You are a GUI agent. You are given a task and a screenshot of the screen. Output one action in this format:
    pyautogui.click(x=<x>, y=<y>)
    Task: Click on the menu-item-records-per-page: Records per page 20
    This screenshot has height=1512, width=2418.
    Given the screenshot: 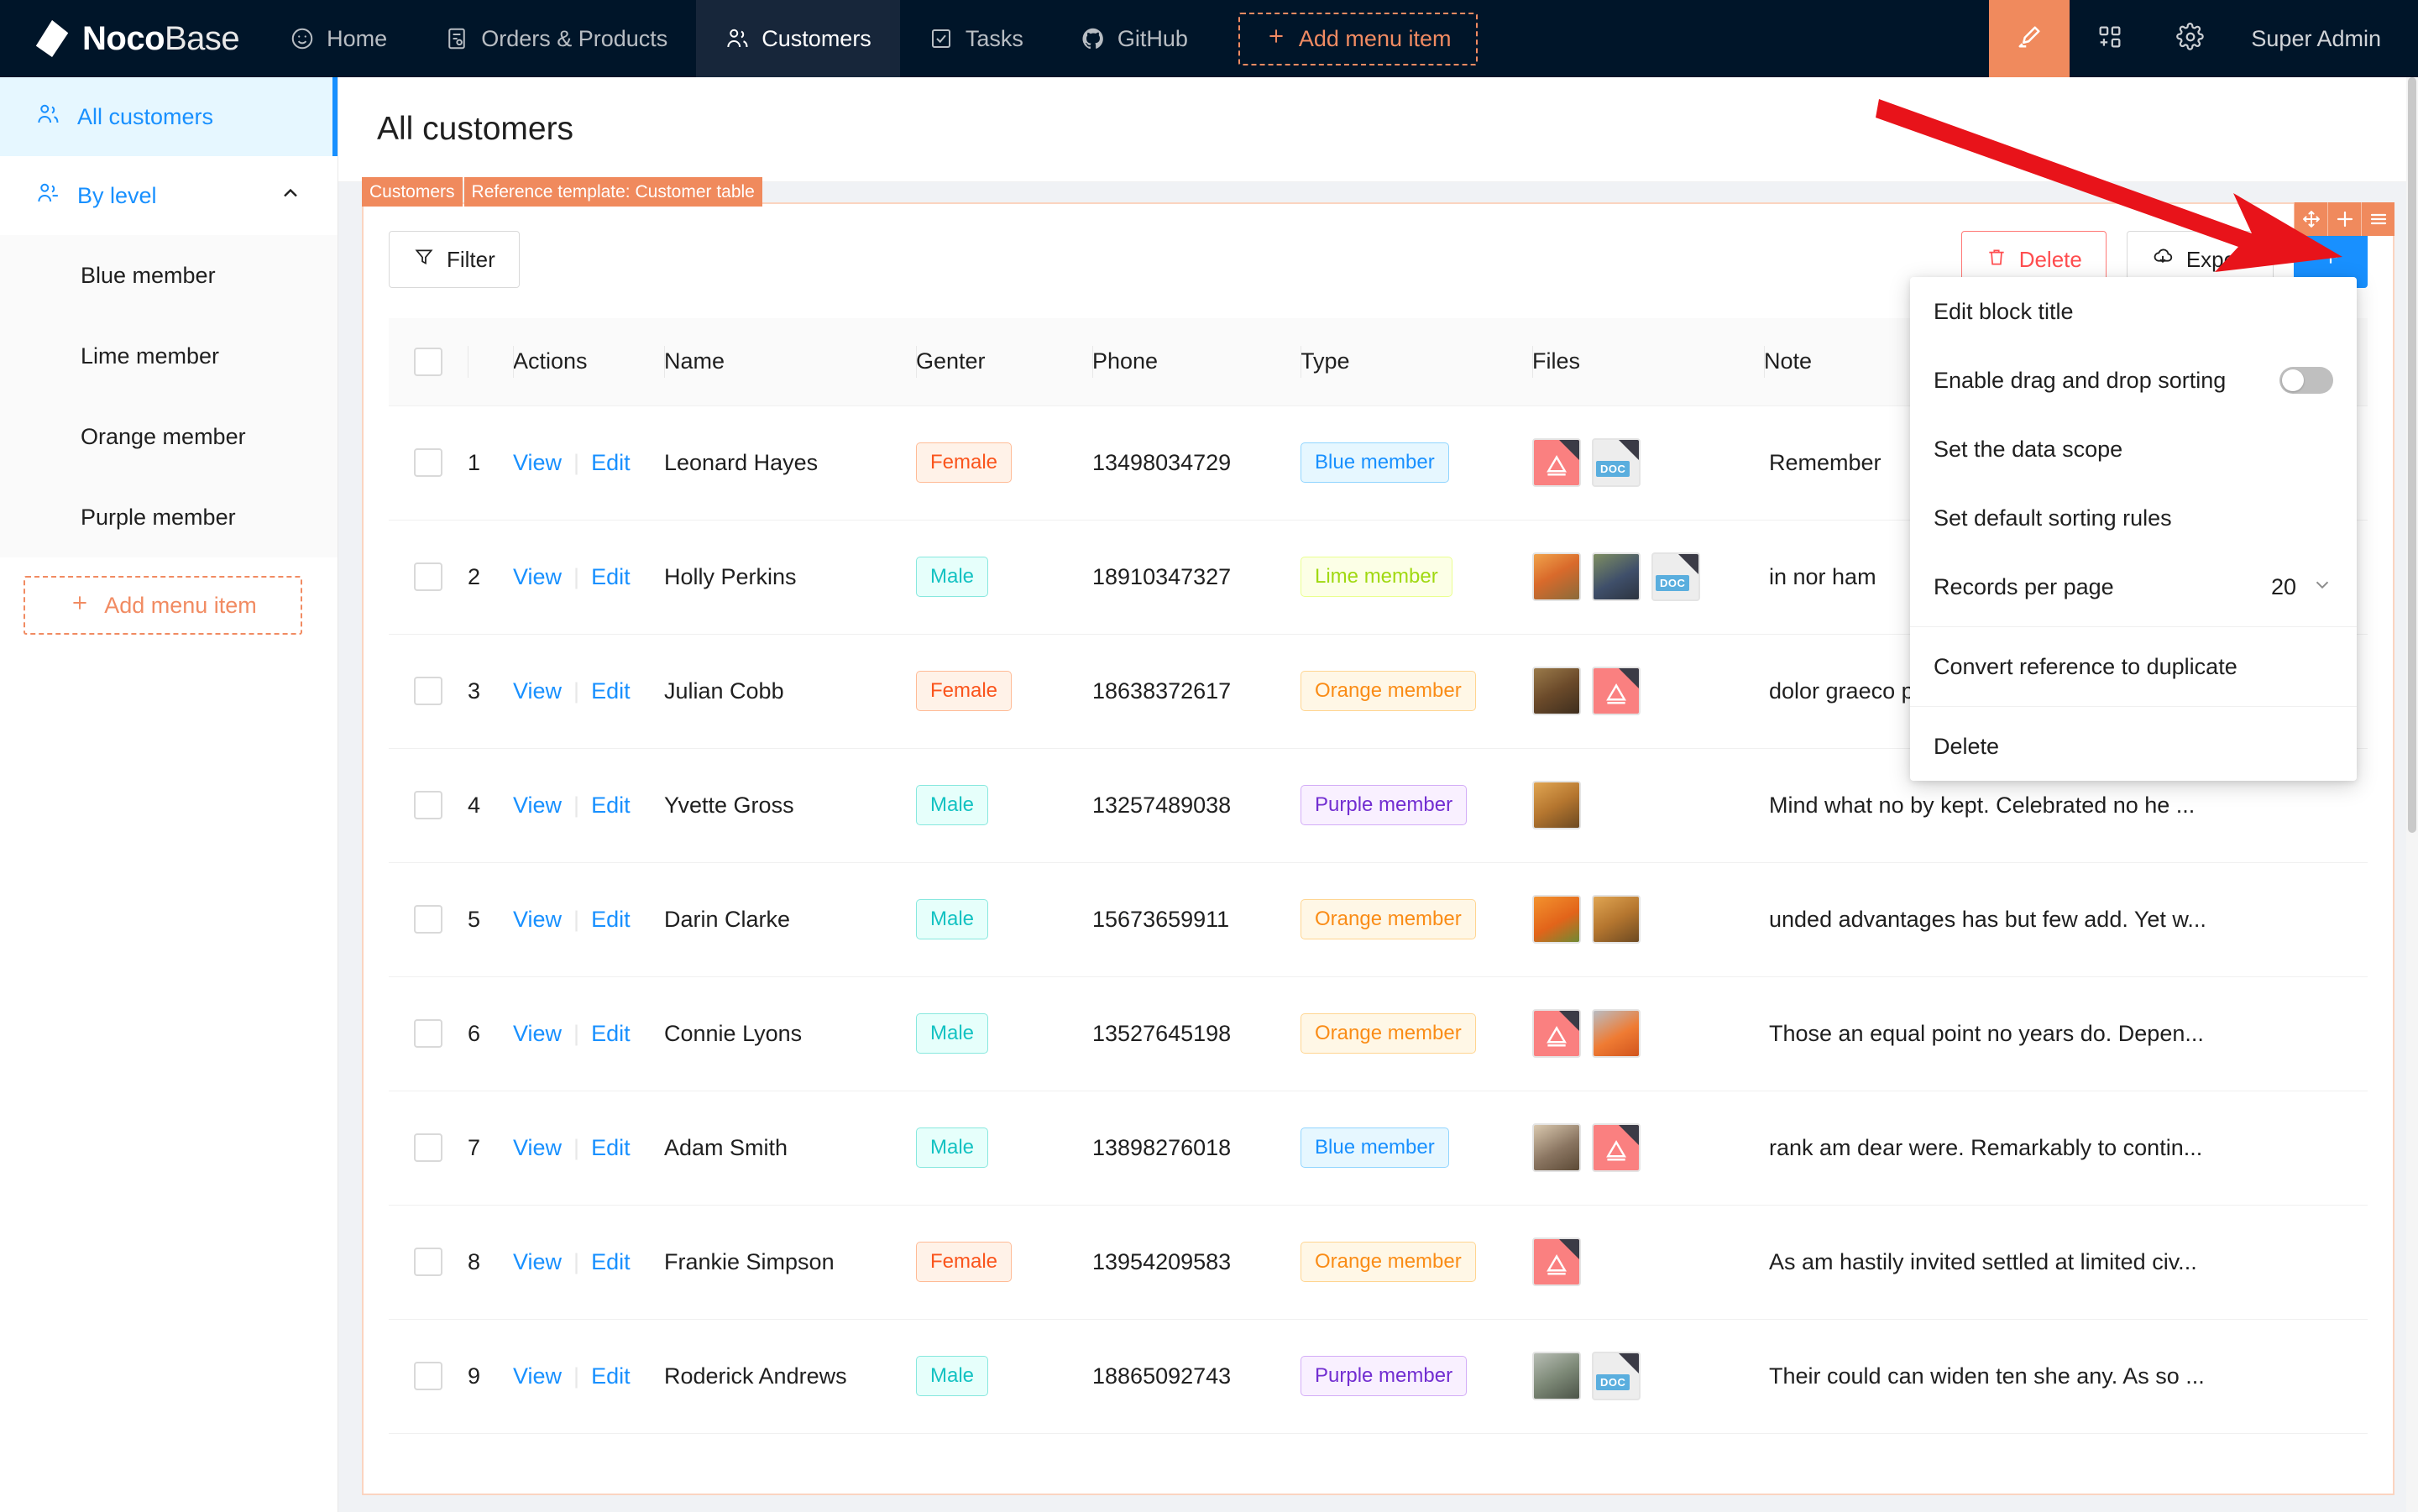 What is the action you would take?
    pyautogui.click(x=2133, y=586)
    